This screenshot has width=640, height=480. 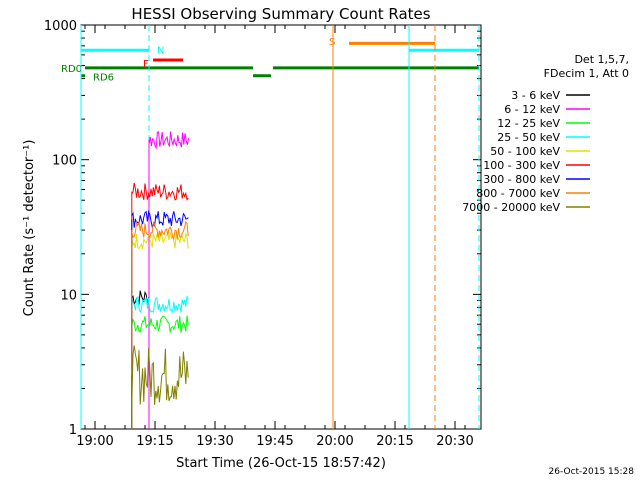 What do you see at coordinates (29, 228) in the screenshot?
I see `y-axis-label: Count Rate (s⁻¹ detector⁻¹)` at bounding box center [29, 228].